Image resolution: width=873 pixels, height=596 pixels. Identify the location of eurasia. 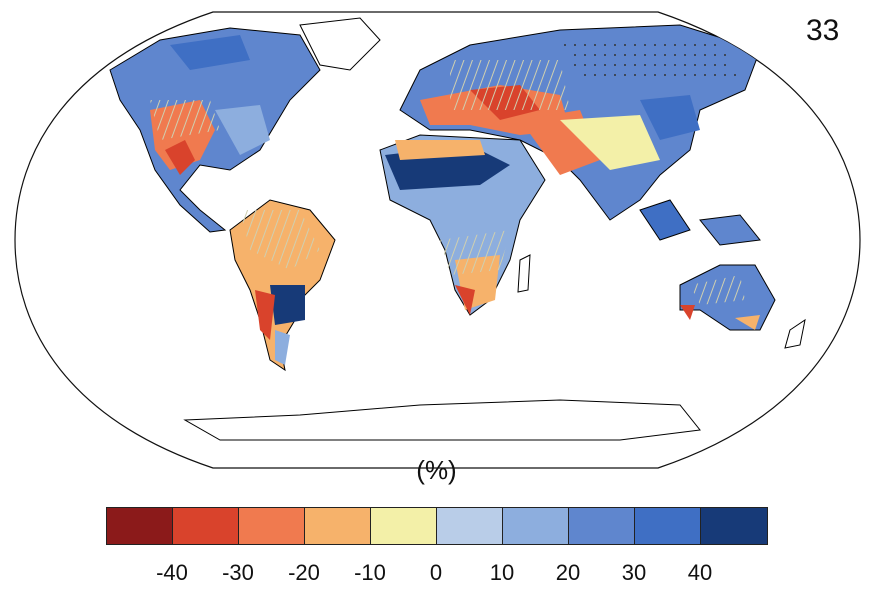
(580, 122).